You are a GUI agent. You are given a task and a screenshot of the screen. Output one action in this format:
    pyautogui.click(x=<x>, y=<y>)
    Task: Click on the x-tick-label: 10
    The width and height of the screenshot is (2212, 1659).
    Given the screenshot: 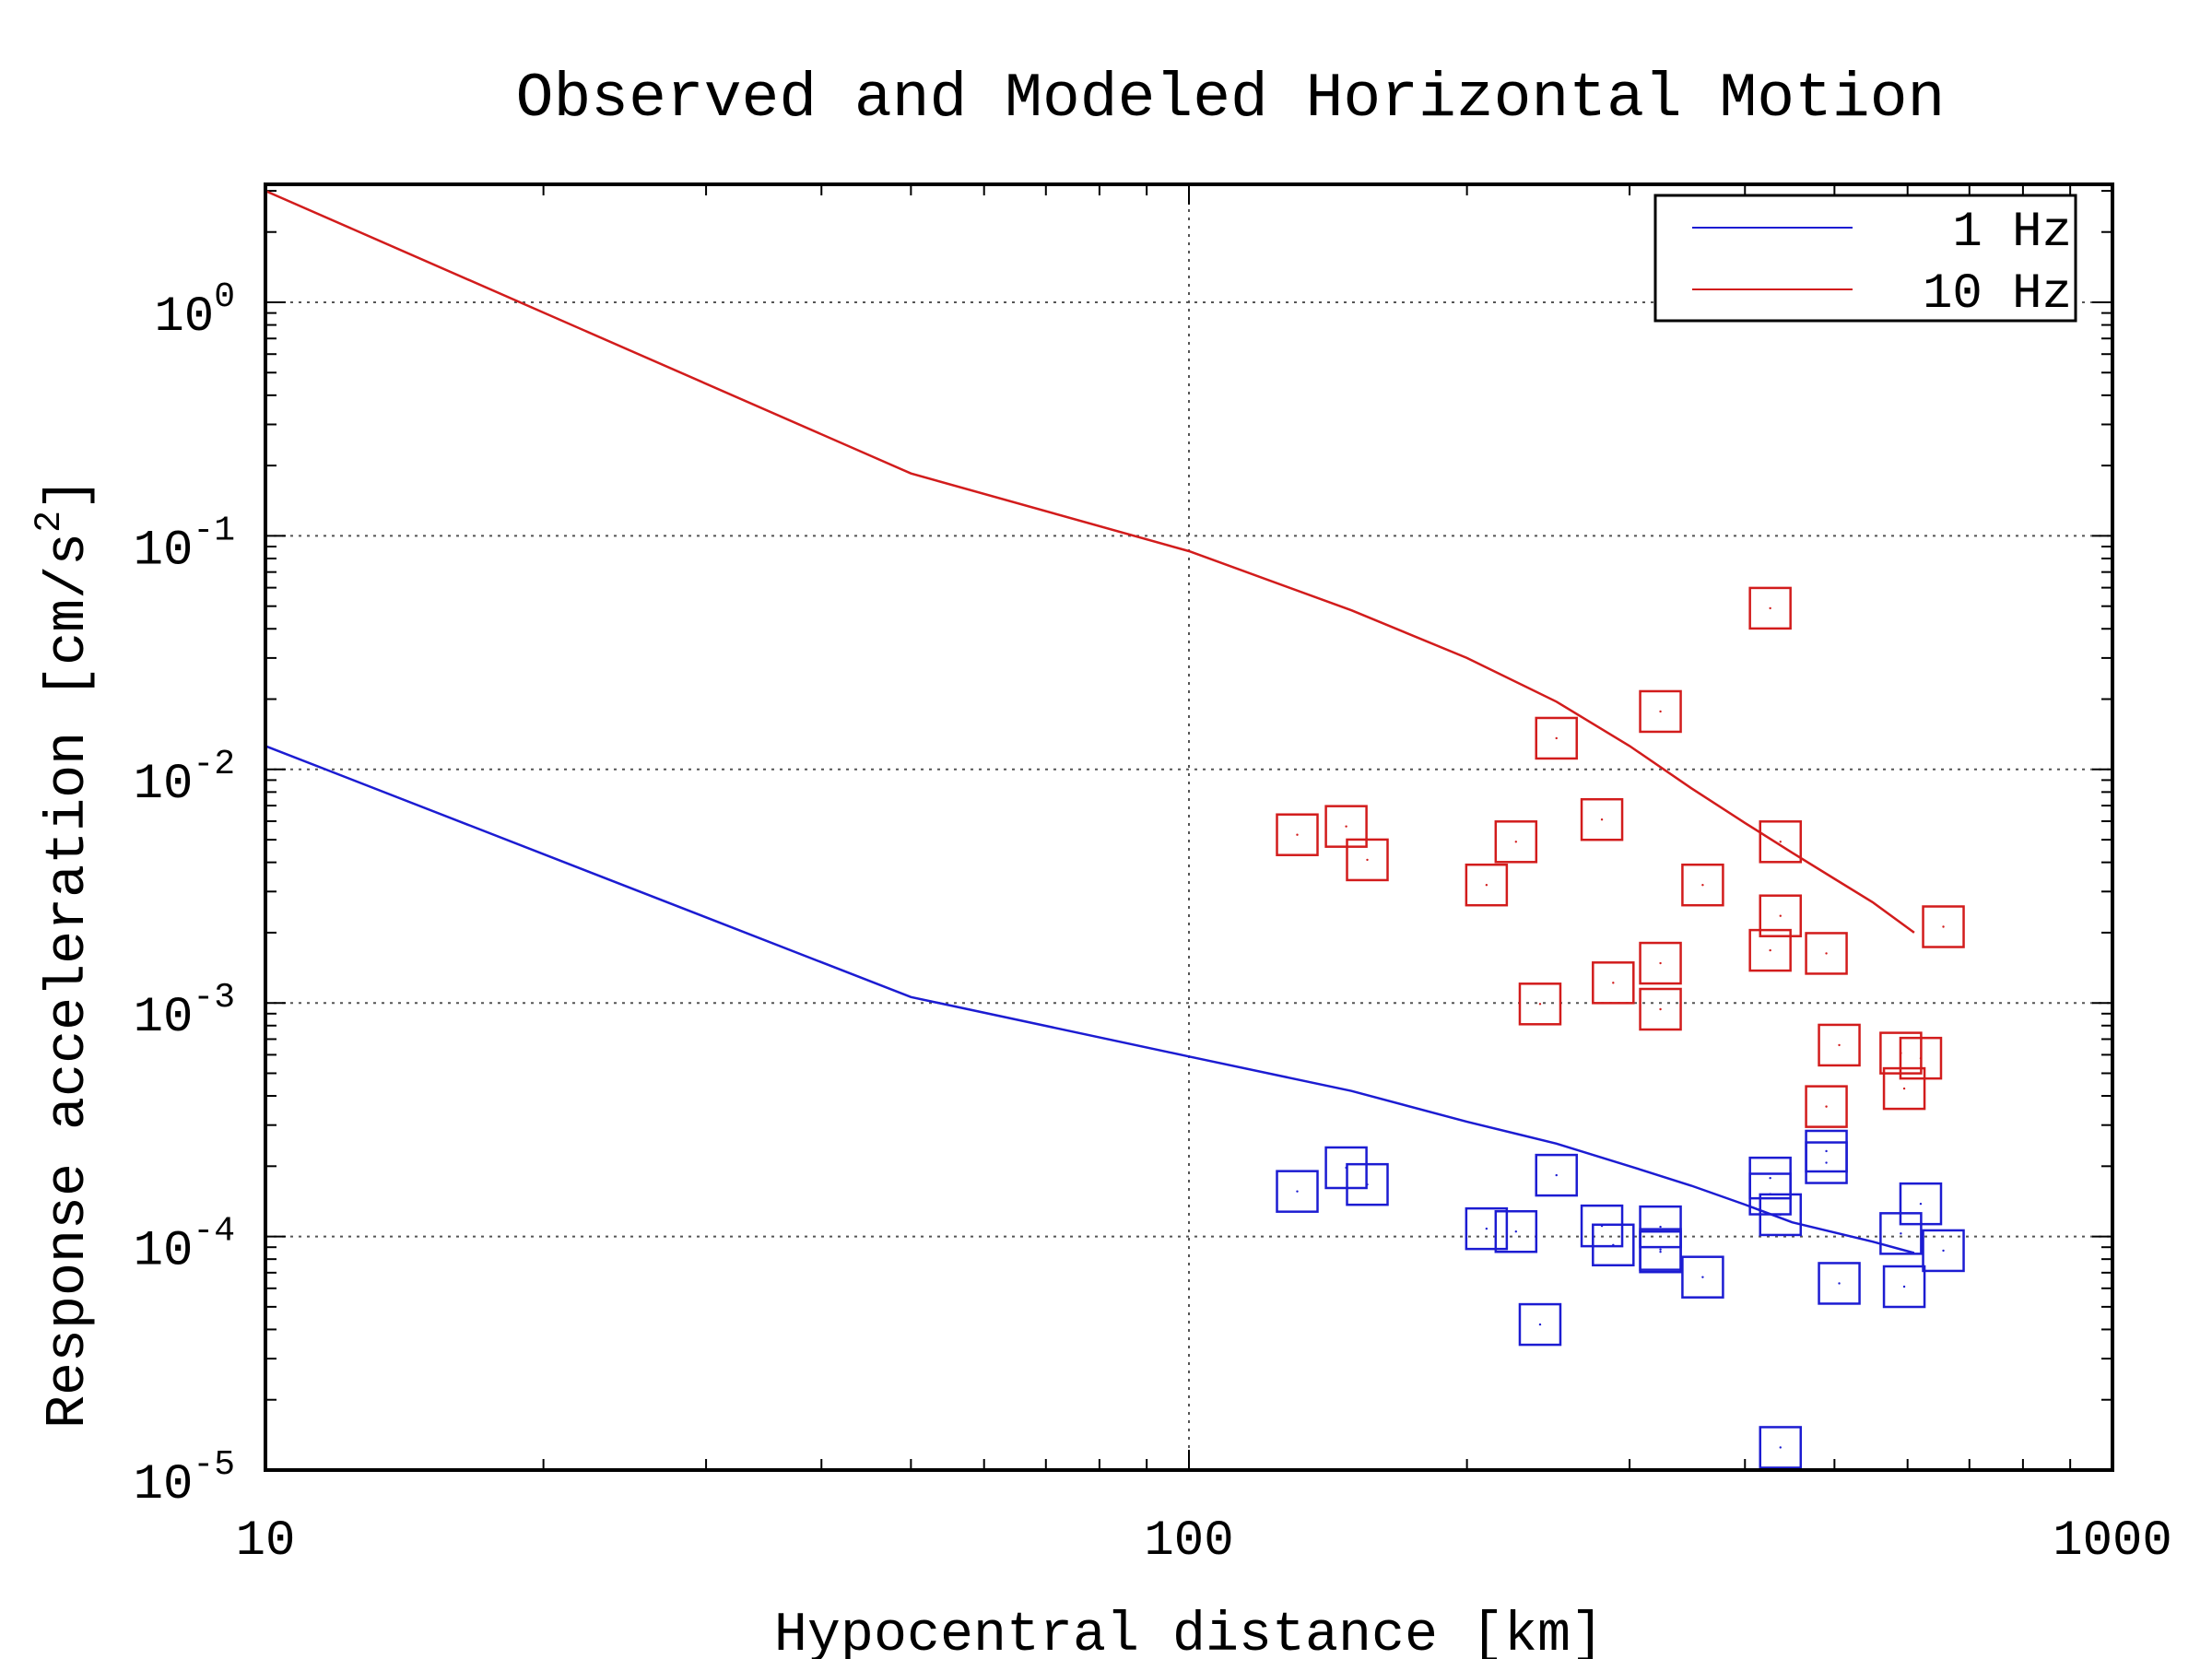 What is the action you would take?
    pyautogui.click(x=266, y=1541)
    